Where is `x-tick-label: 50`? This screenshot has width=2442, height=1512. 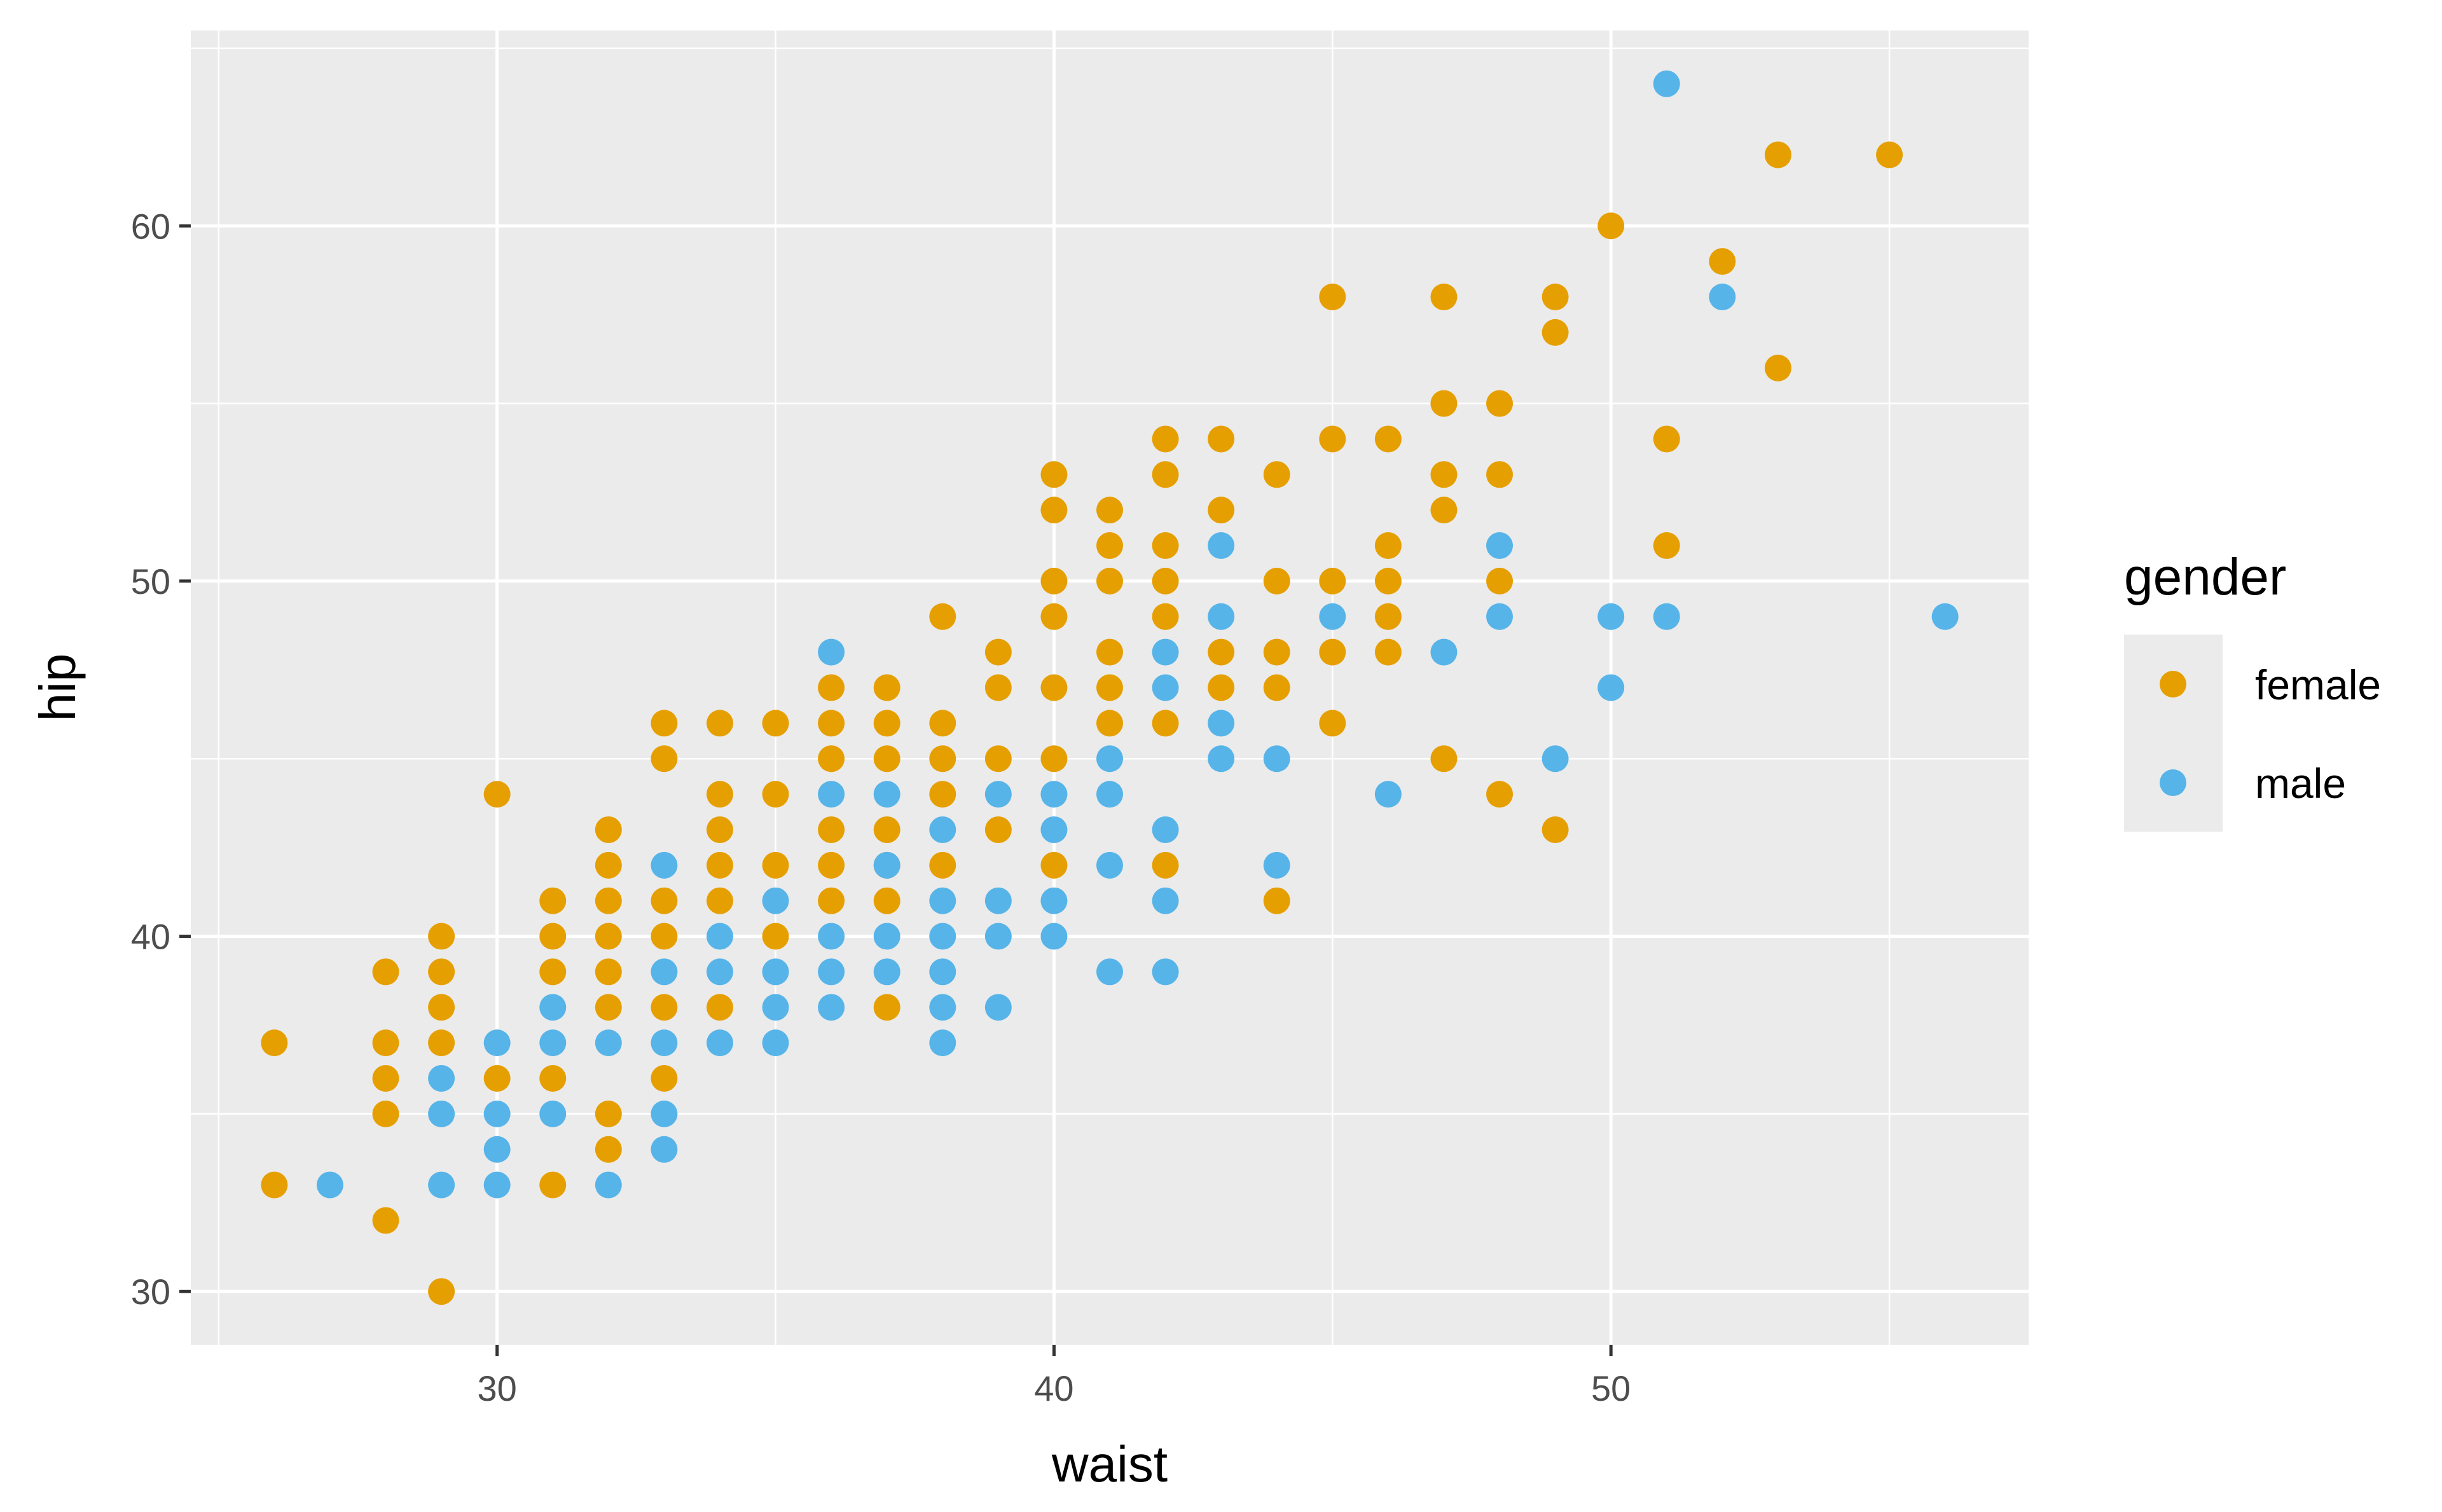 x-tick-label: 50 is located at coordinates (1611, 1388).